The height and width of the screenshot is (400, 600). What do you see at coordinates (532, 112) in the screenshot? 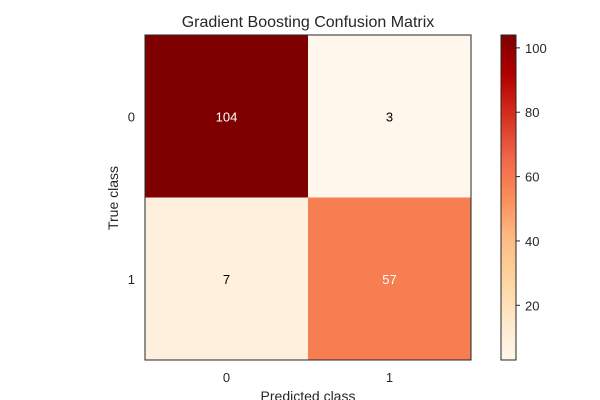
I see `colorbar-tick-label: 80` at bounding box center [532, 112].